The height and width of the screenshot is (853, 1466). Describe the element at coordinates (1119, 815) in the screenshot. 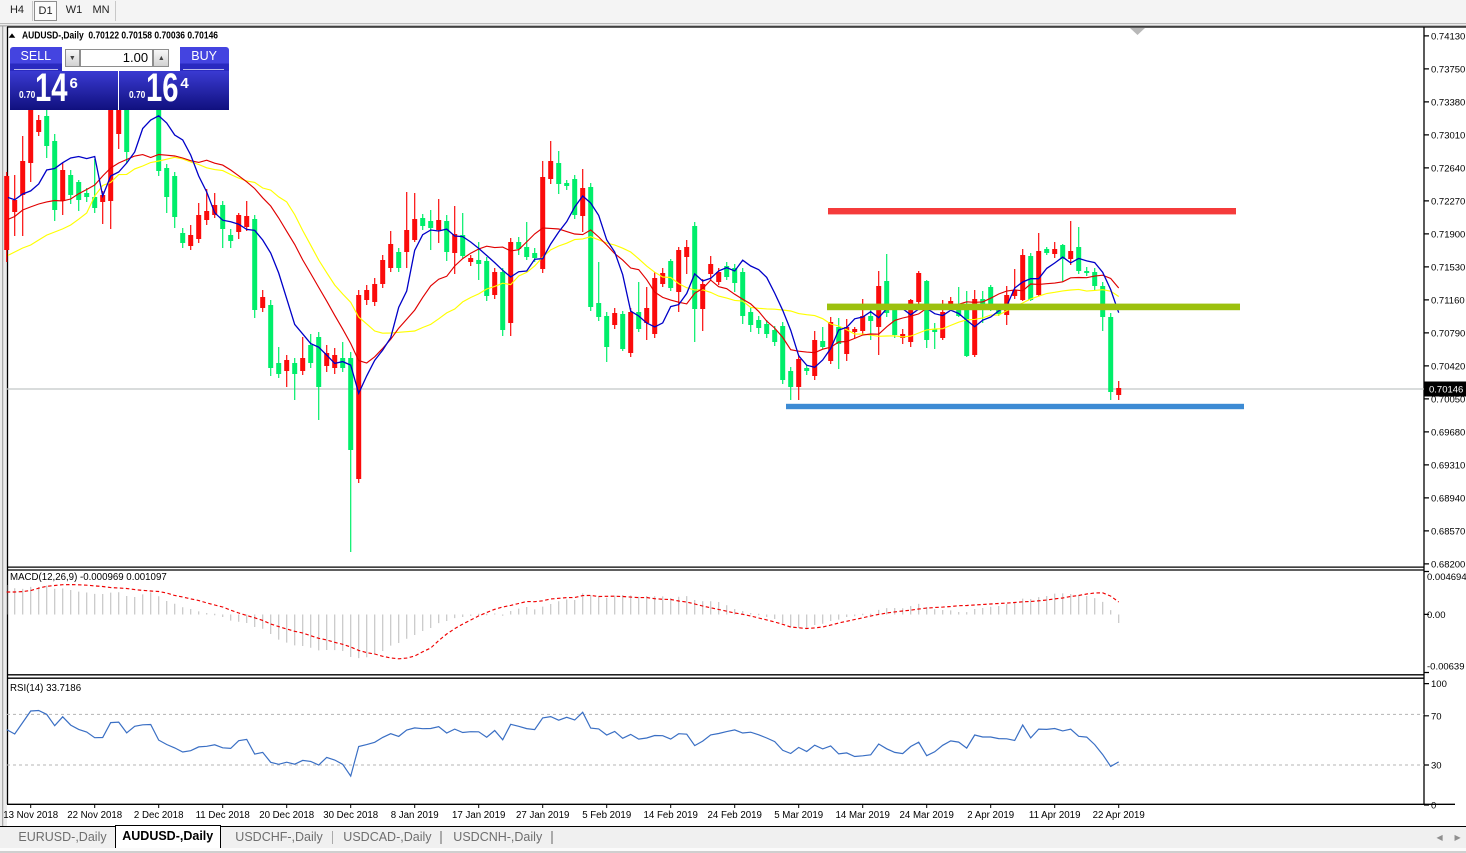

I see `svg-text: 22 Apr 2019` at that location.